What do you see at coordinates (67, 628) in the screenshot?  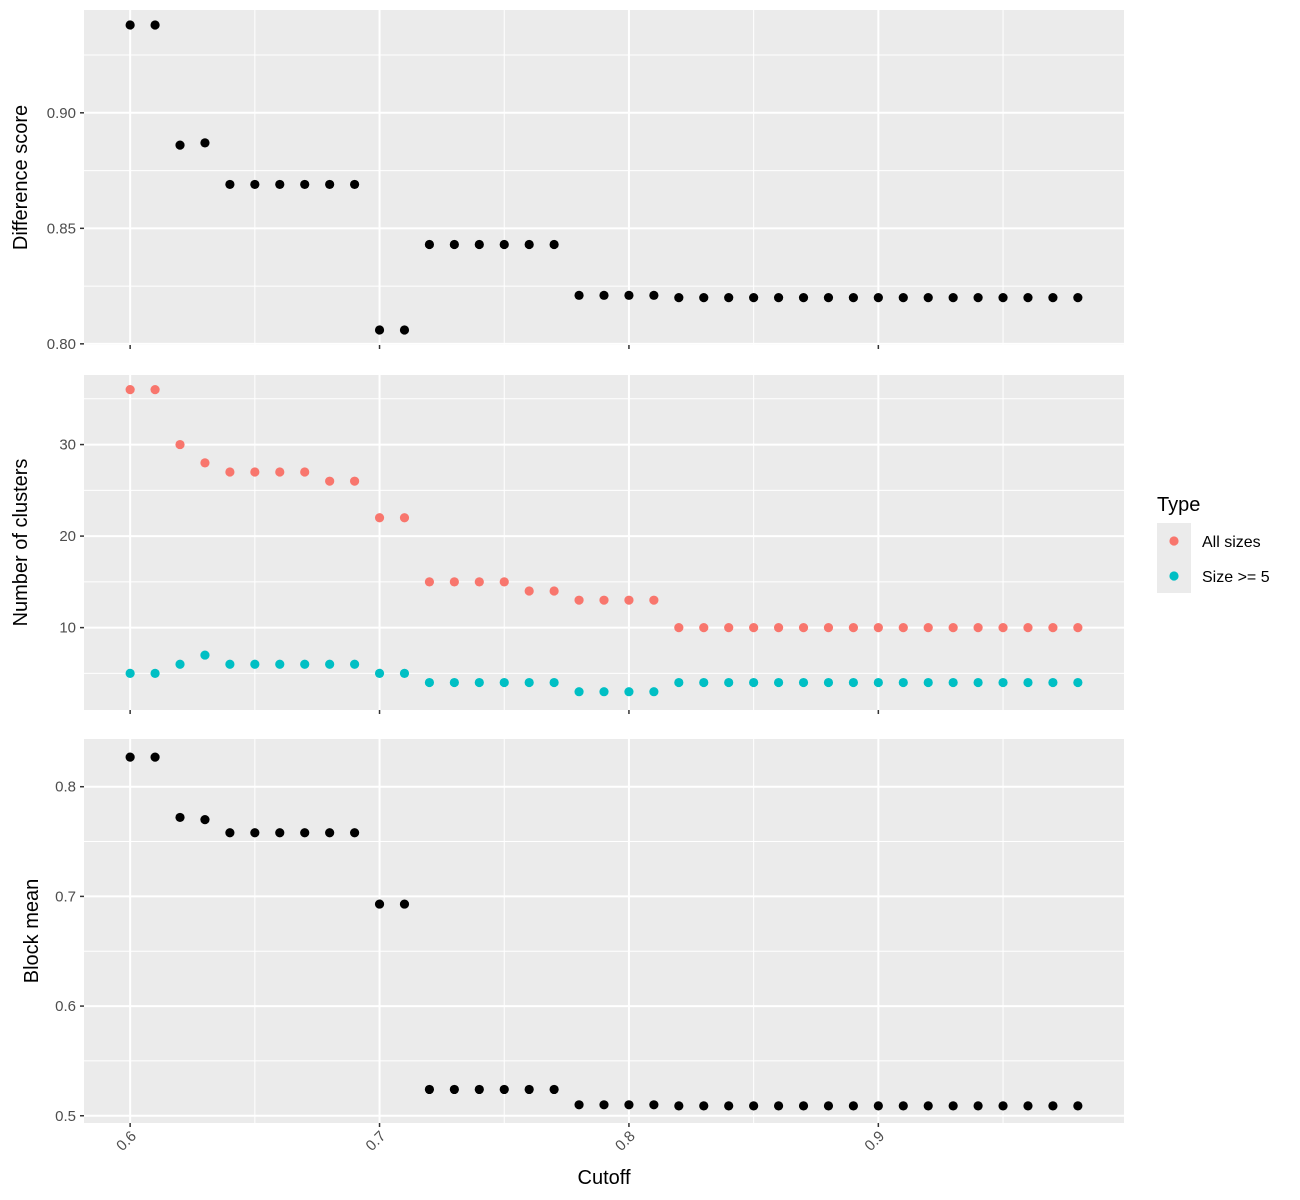 I see `y-tick-label: 10` at bounding box center [67, 628].